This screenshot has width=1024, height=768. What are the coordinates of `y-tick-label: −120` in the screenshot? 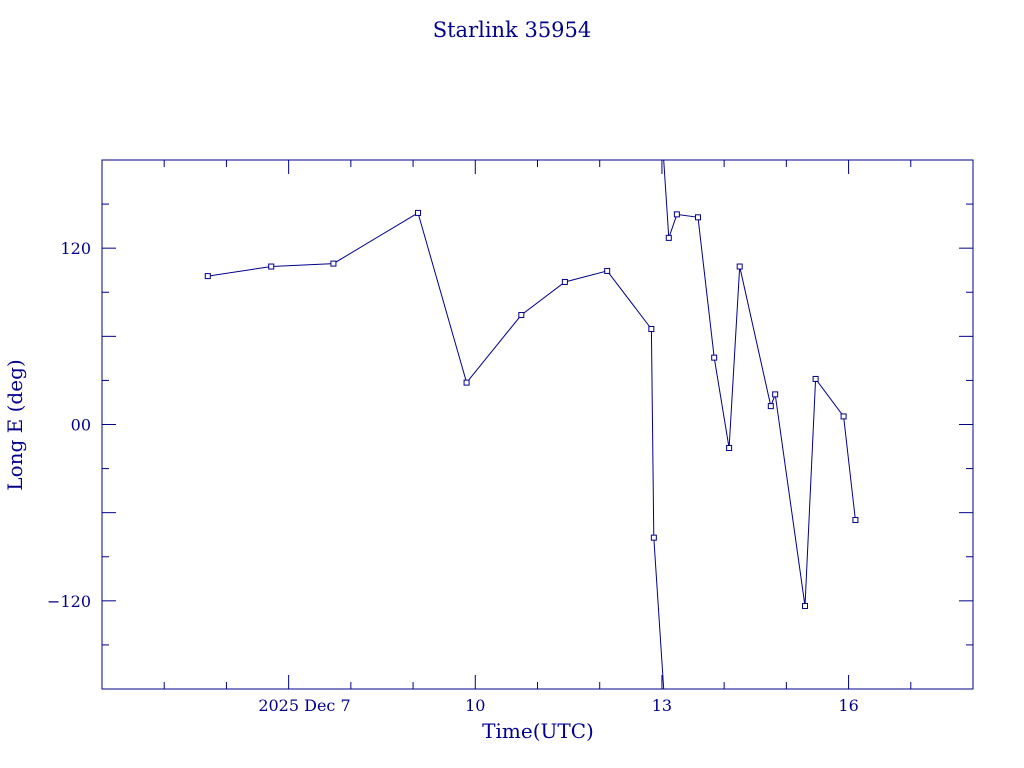 It's located at (69, 601).